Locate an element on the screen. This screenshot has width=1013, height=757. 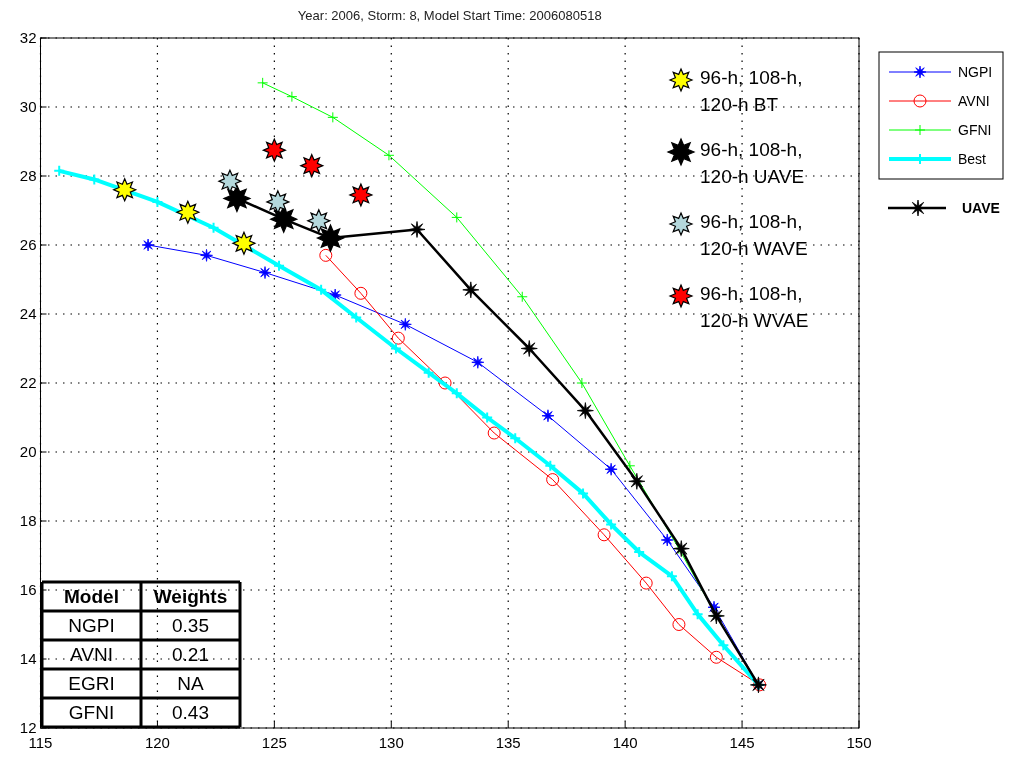
annotation: EGRI is located at coordinates (91, 683).